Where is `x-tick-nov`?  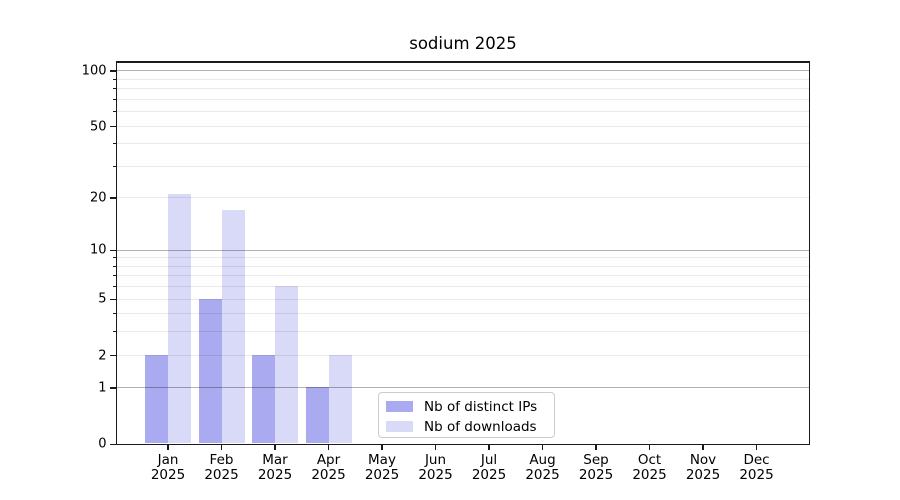 x-tick-nov is located at coordinates (703, 447).